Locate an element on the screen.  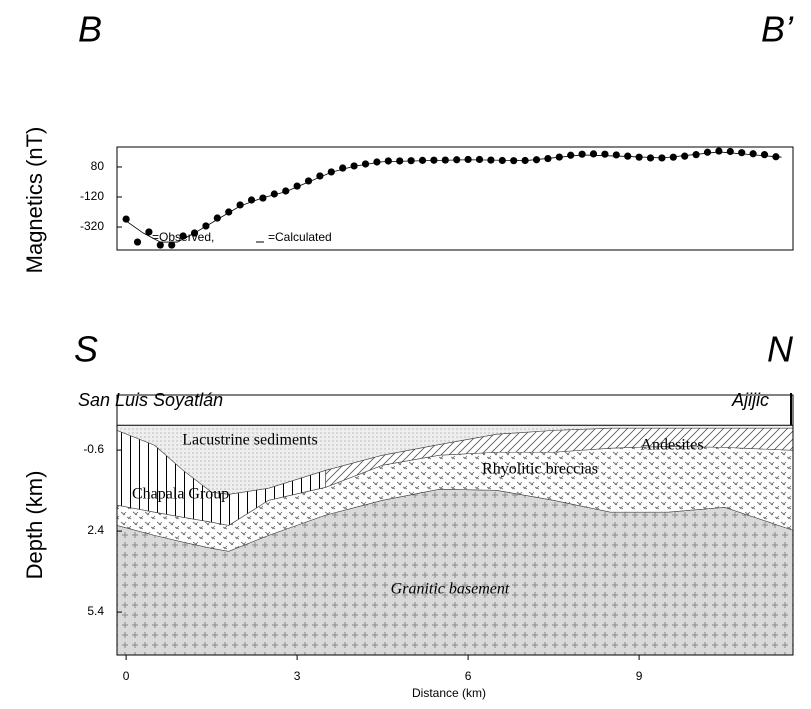
layer-label: Lacustrine sediments is located at coordinates (250, 440).